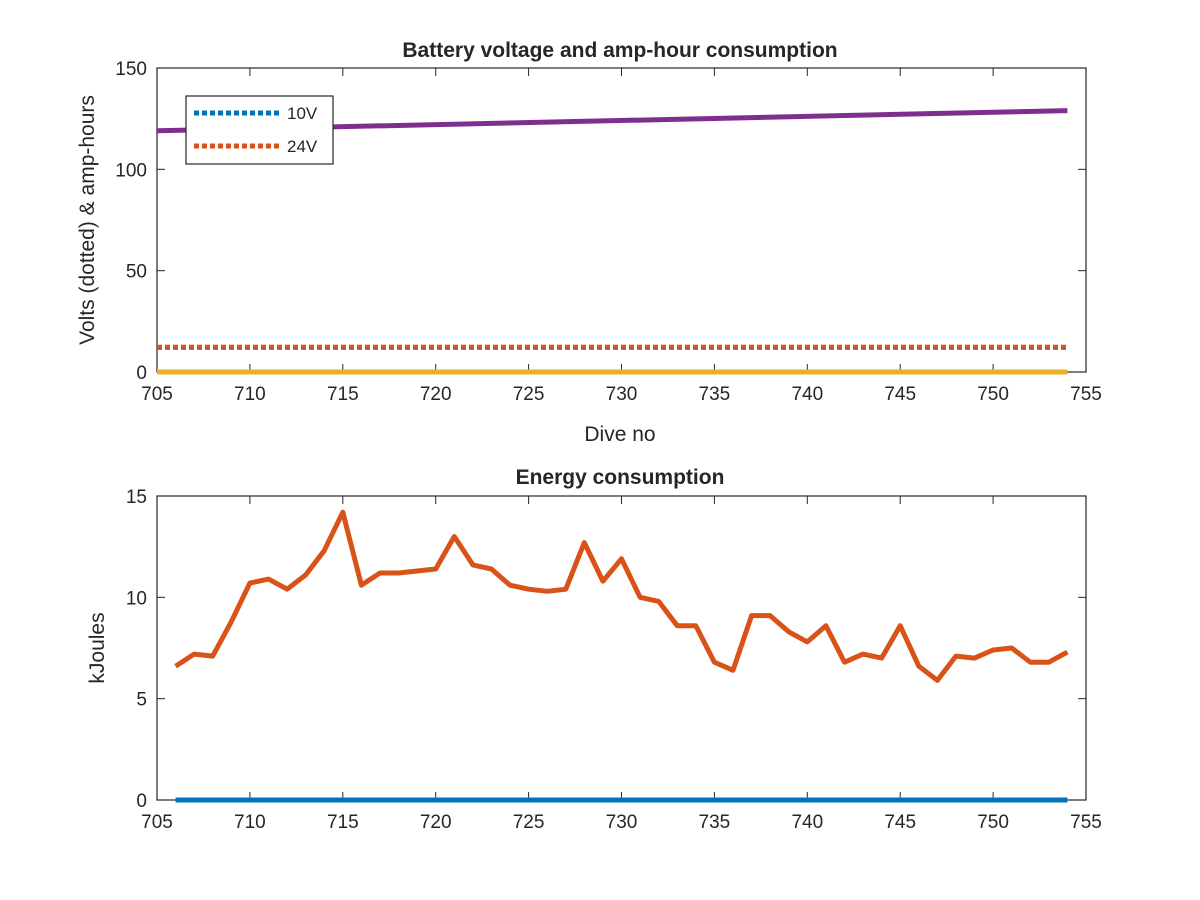 This screenshot has height=900, width=1200. I want to click on y-tick-label: 100, so click(131, 170).